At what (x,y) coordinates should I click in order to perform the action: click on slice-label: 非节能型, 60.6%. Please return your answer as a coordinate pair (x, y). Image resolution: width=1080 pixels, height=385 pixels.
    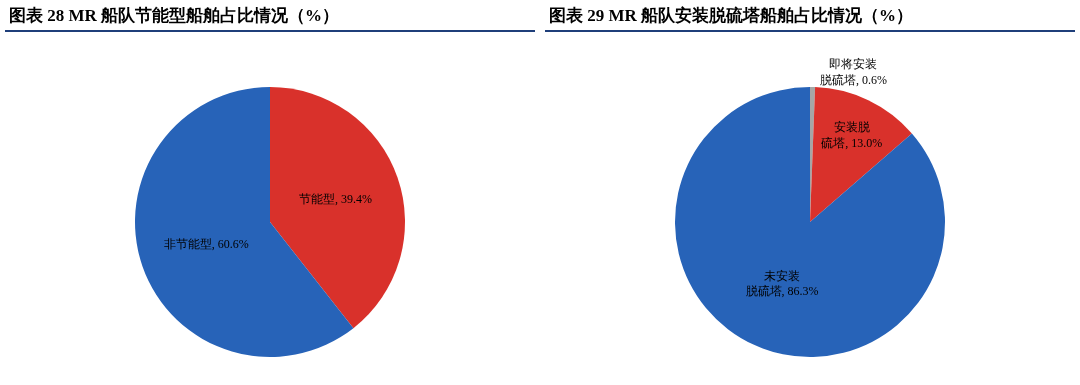
    Looking at the image, I should click on (206, 244).